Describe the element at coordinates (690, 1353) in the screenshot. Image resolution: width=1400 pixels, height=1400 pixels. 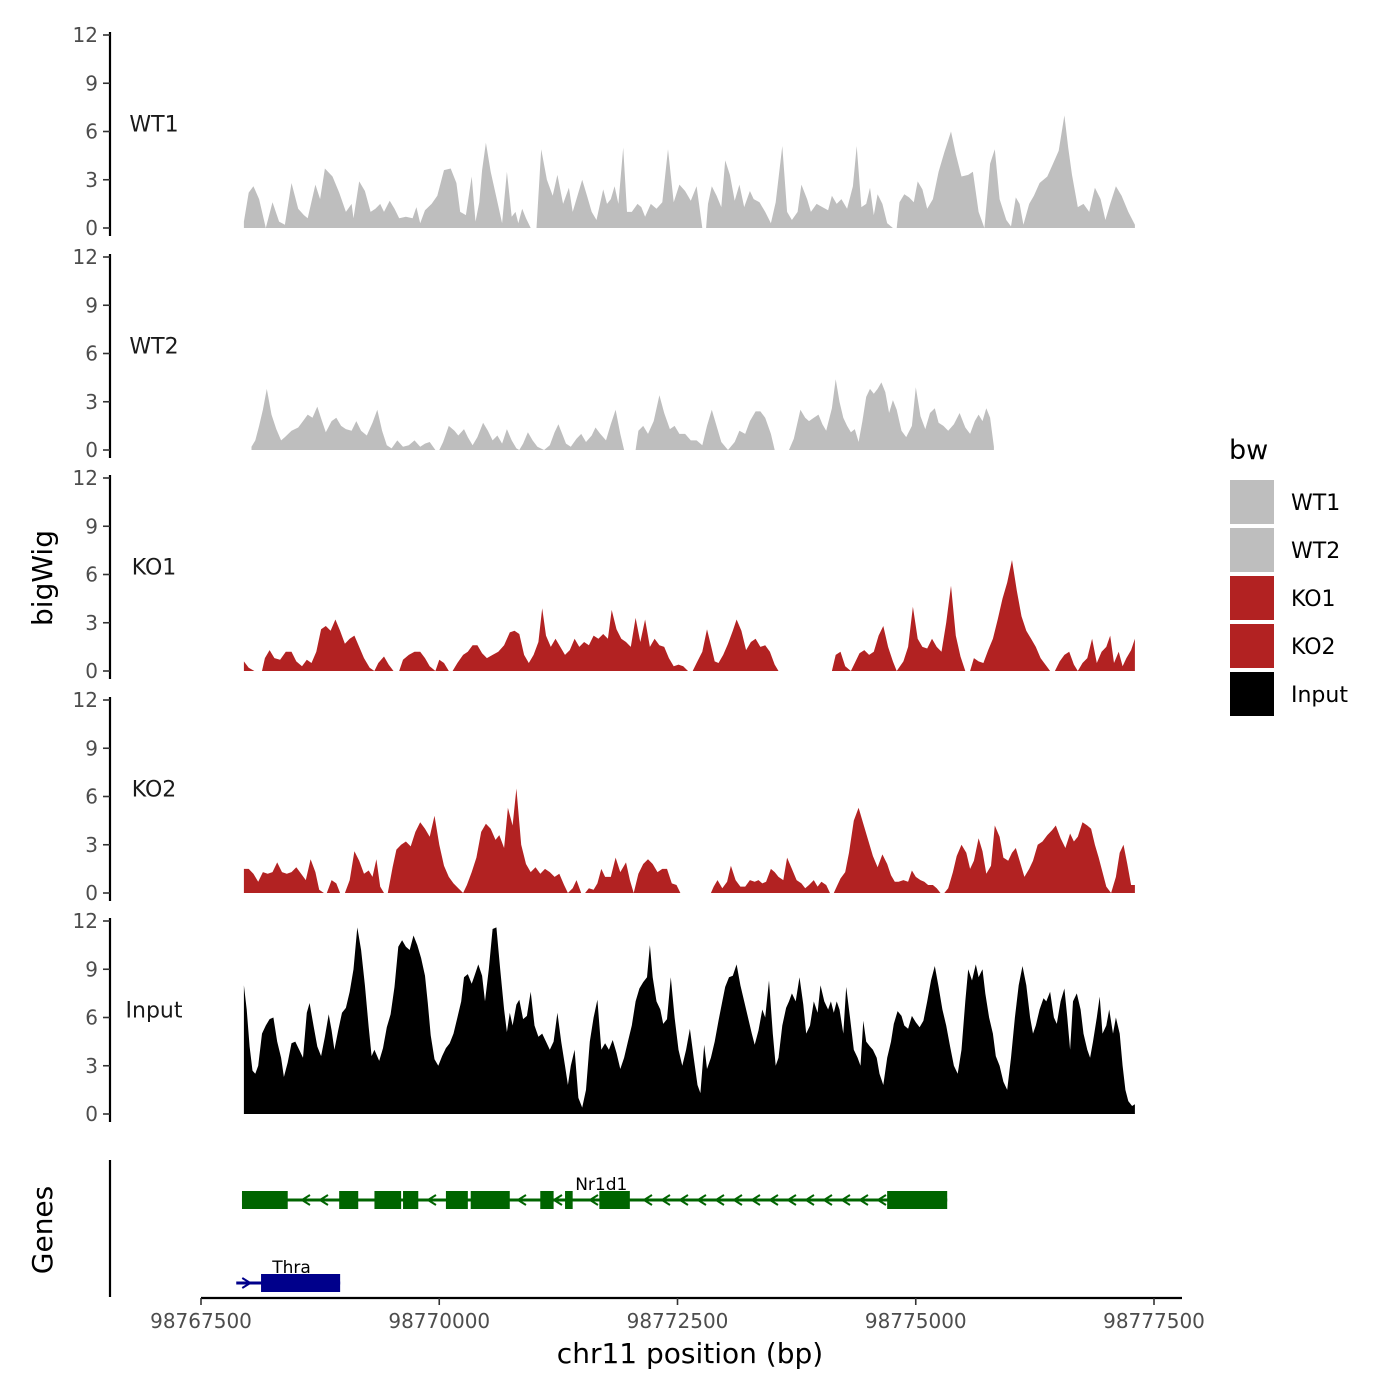
I see `x-axis-title: chr11 position (bp)` at that location.